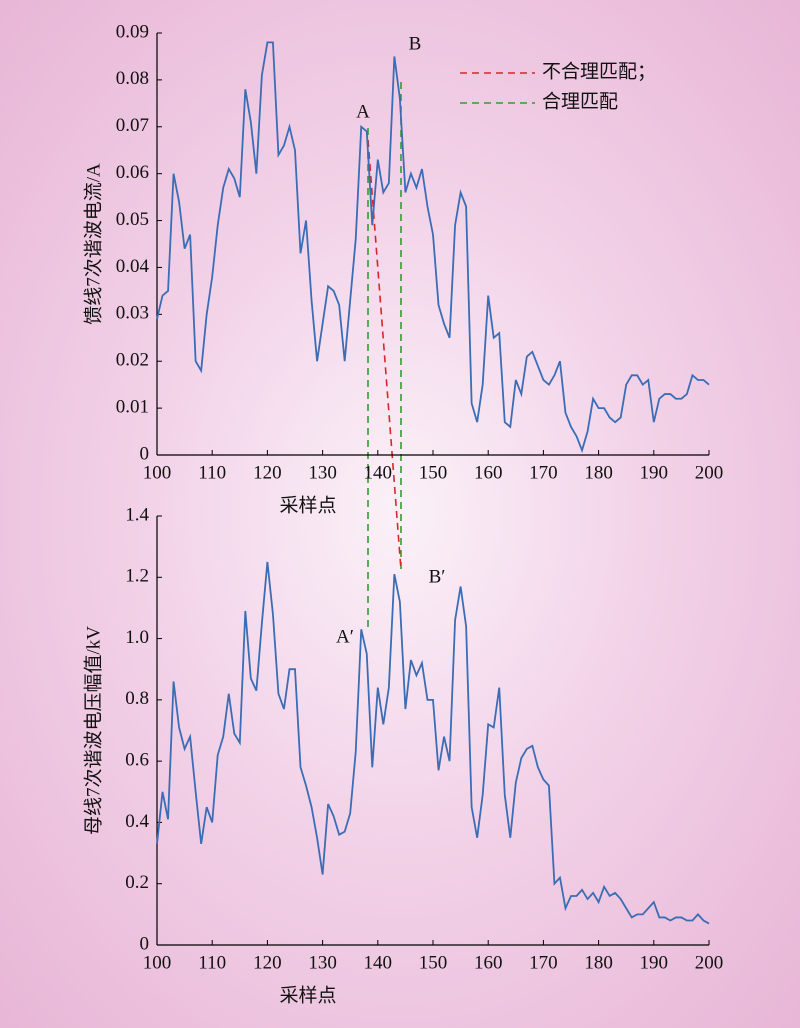  Describe the element at coordinates (132, 172) in the screenshot. I see `y-tick-label: 0.06` at that location.